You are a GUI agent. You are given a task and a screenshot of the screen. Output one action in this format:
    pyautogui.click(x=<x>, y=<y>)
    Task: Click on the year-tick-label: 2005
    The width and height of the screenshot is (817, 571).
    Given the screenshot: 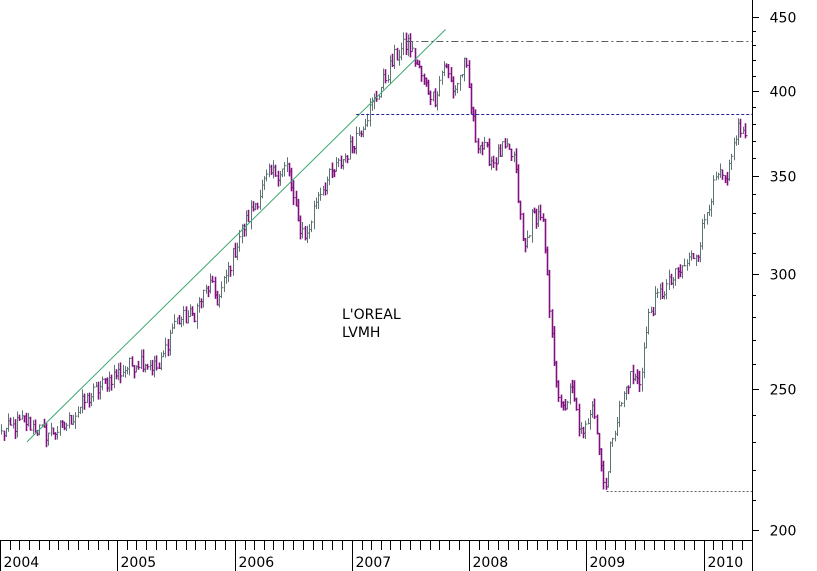 What is the action you would take?
    pyautogui.click(x=139, y=563)
    